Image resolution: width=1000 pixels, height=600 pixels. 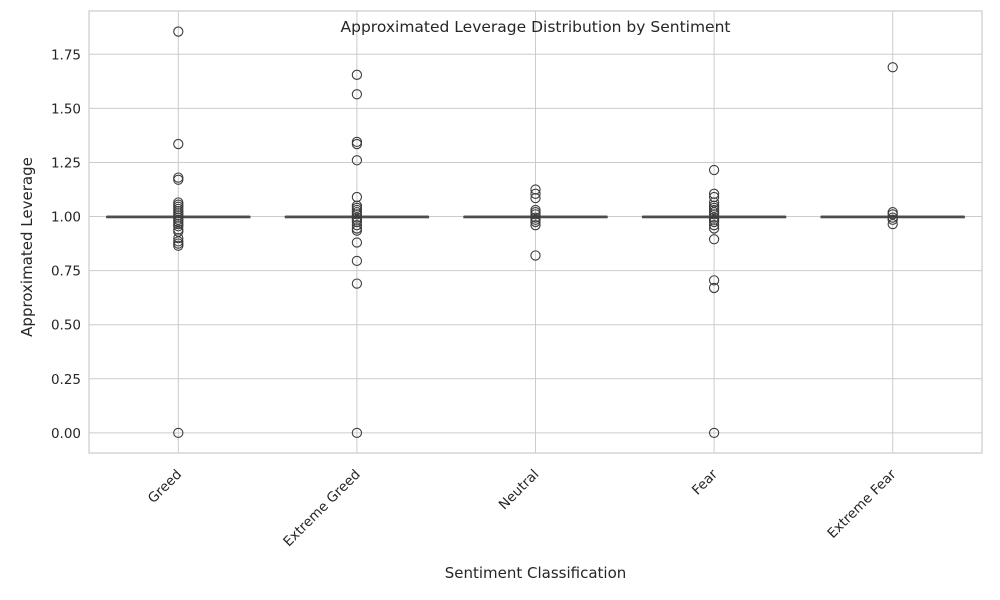 I want to click on y-tick-label: 1.00, so click(x=66, y=218).